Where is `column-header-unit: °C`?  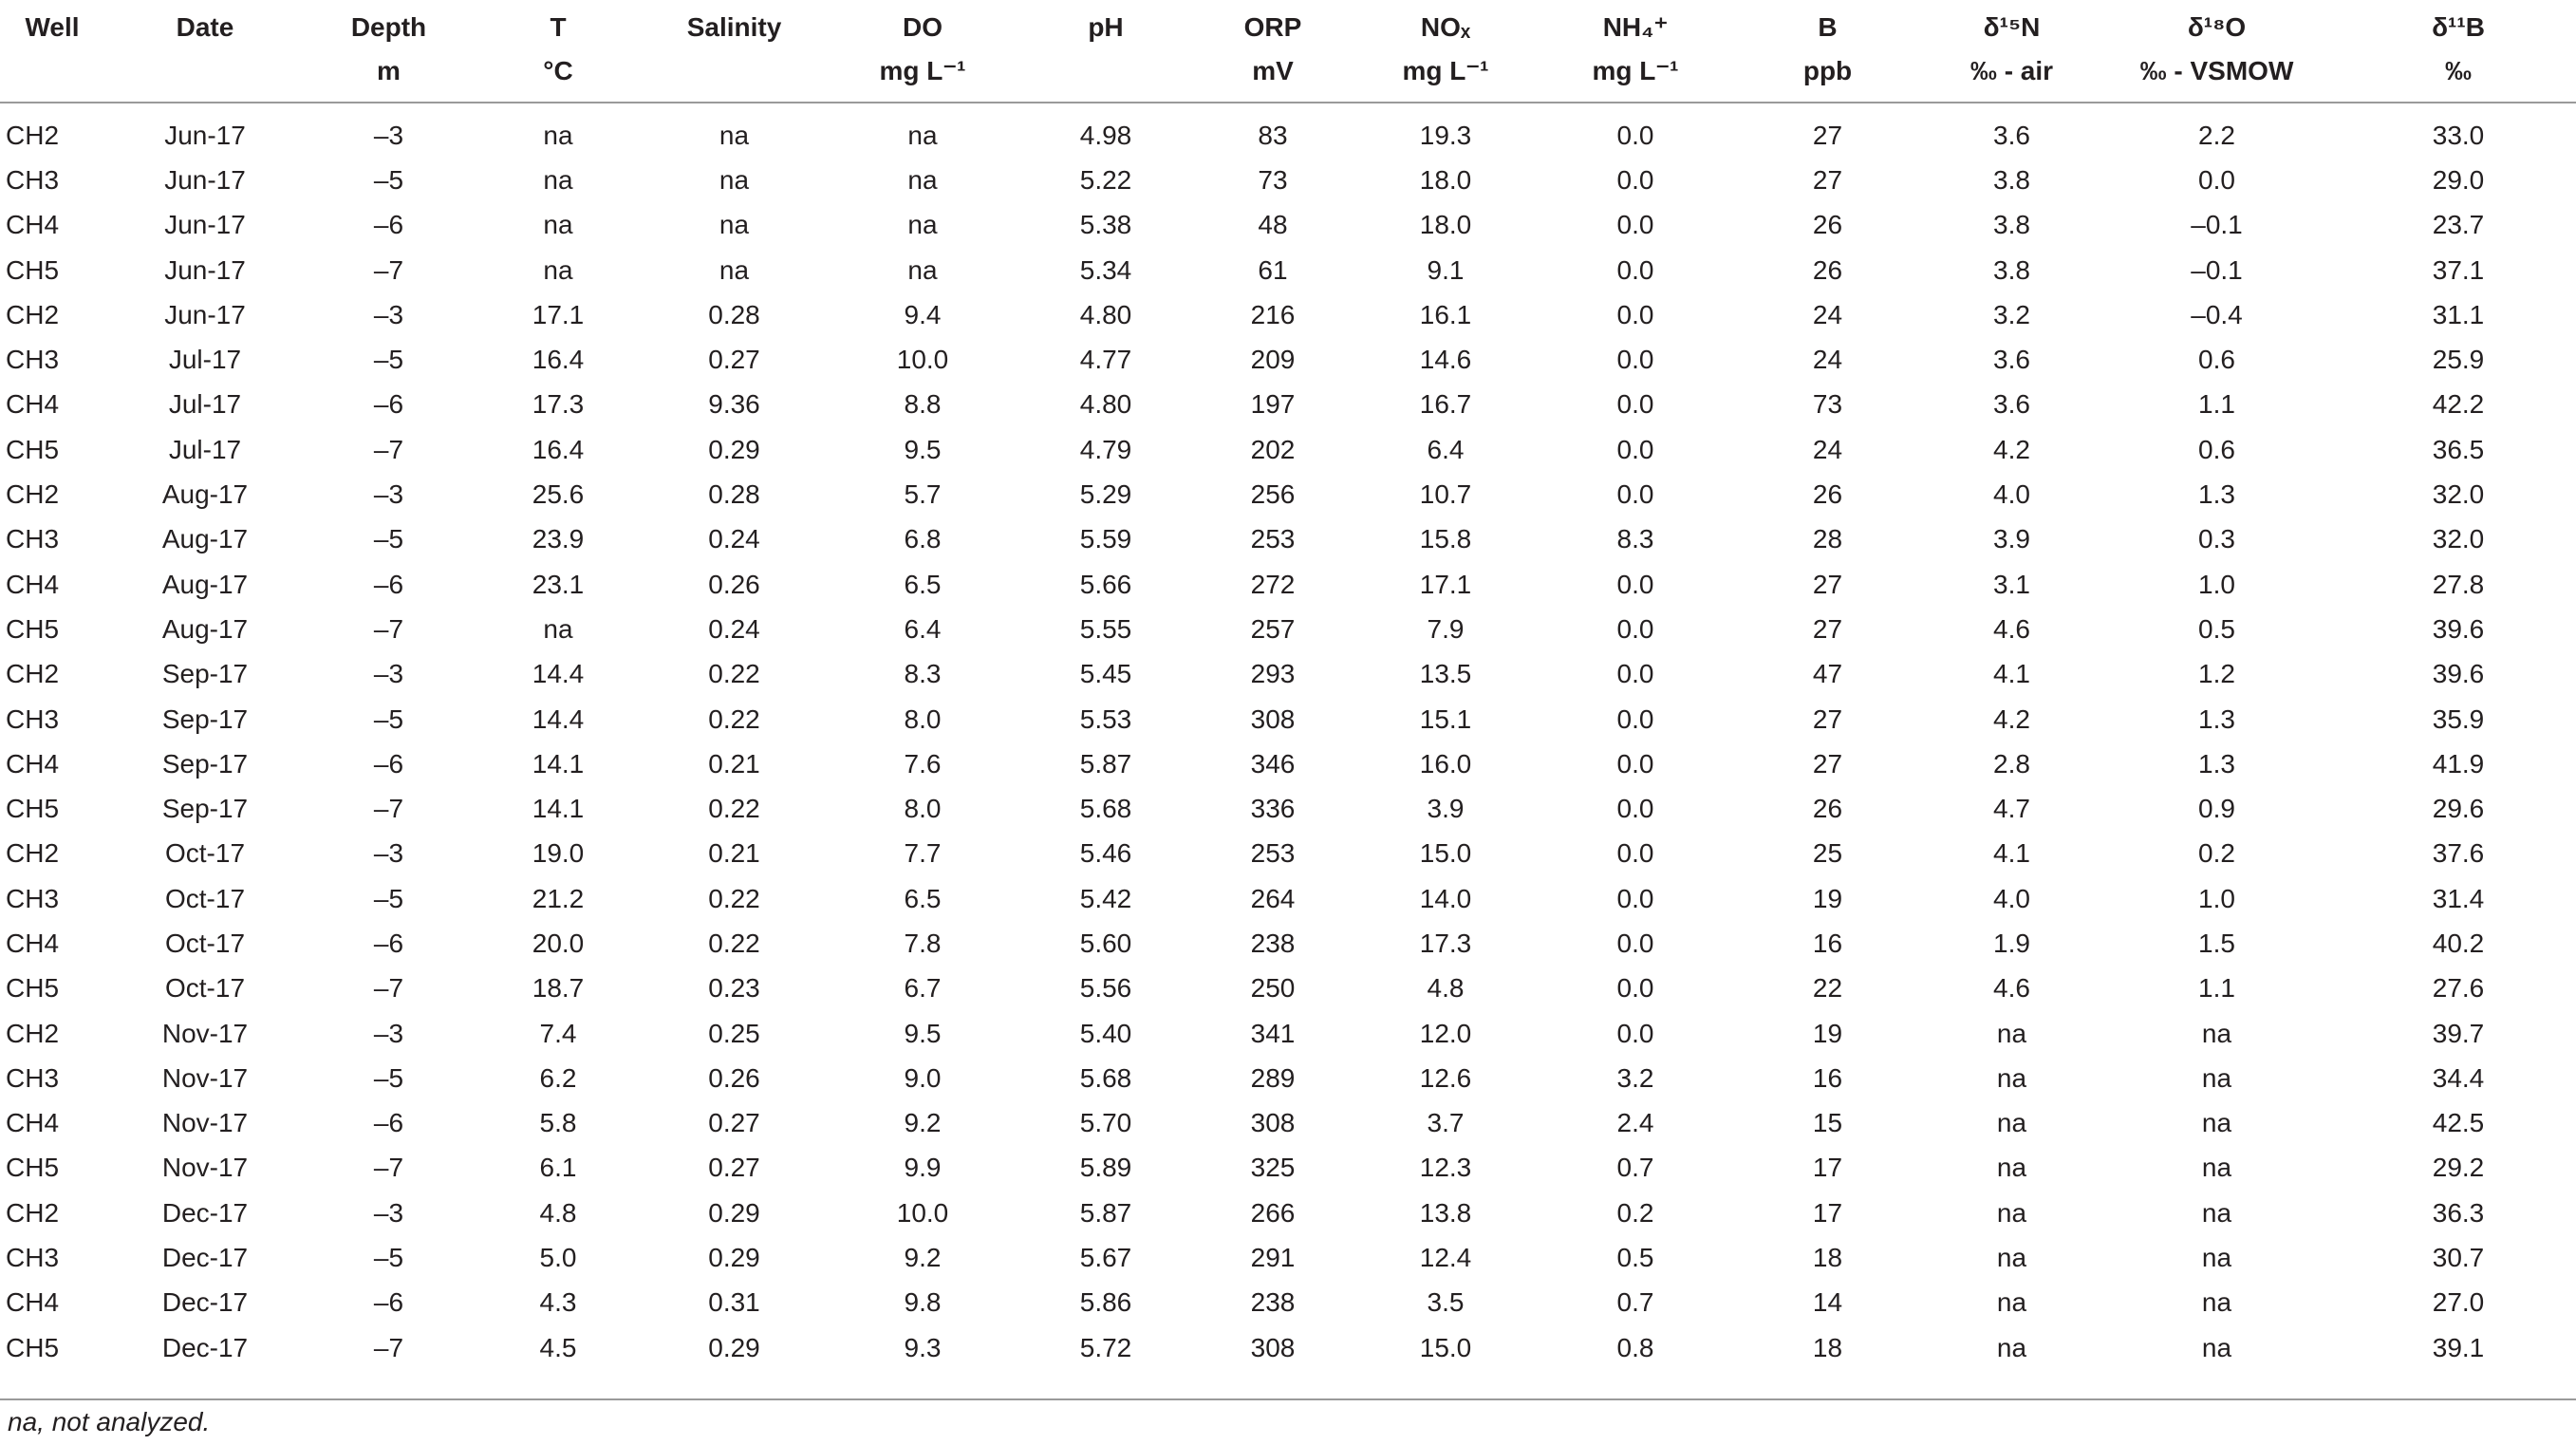 column-header-unit: °C is located at coordinates (558, 70).